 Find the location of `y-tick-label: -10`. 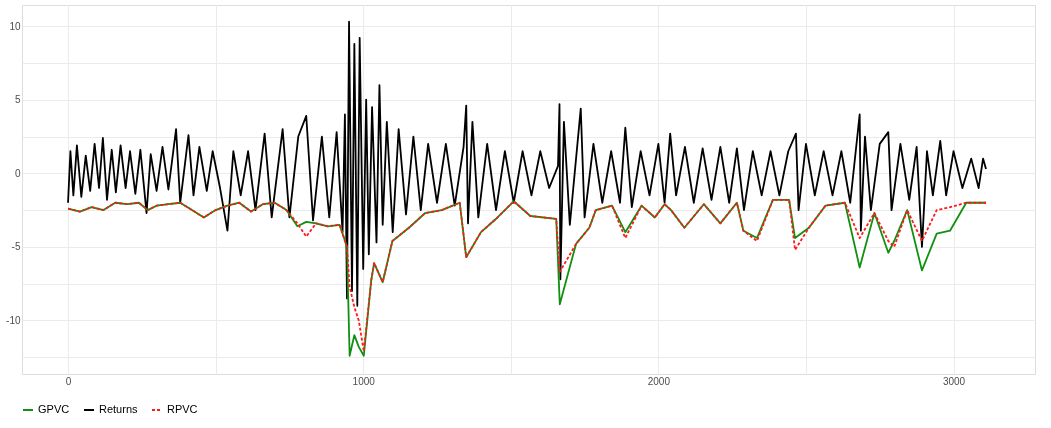

y-tick-label: -10 is located at coordinates (13, 320).